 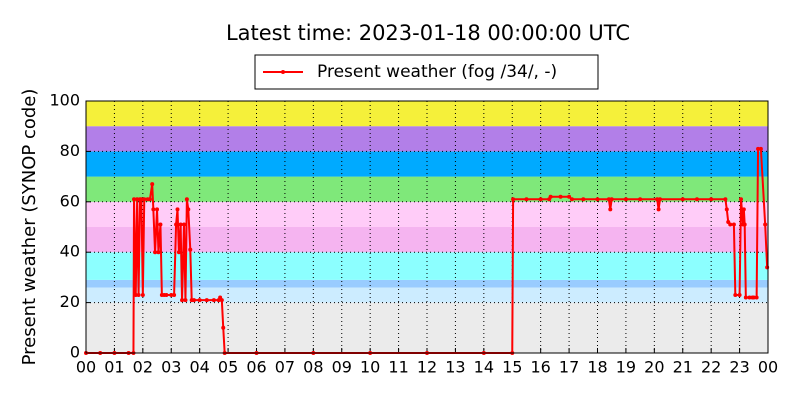 I want to click on y-tick-label: 60, so click(x=70, y=200).